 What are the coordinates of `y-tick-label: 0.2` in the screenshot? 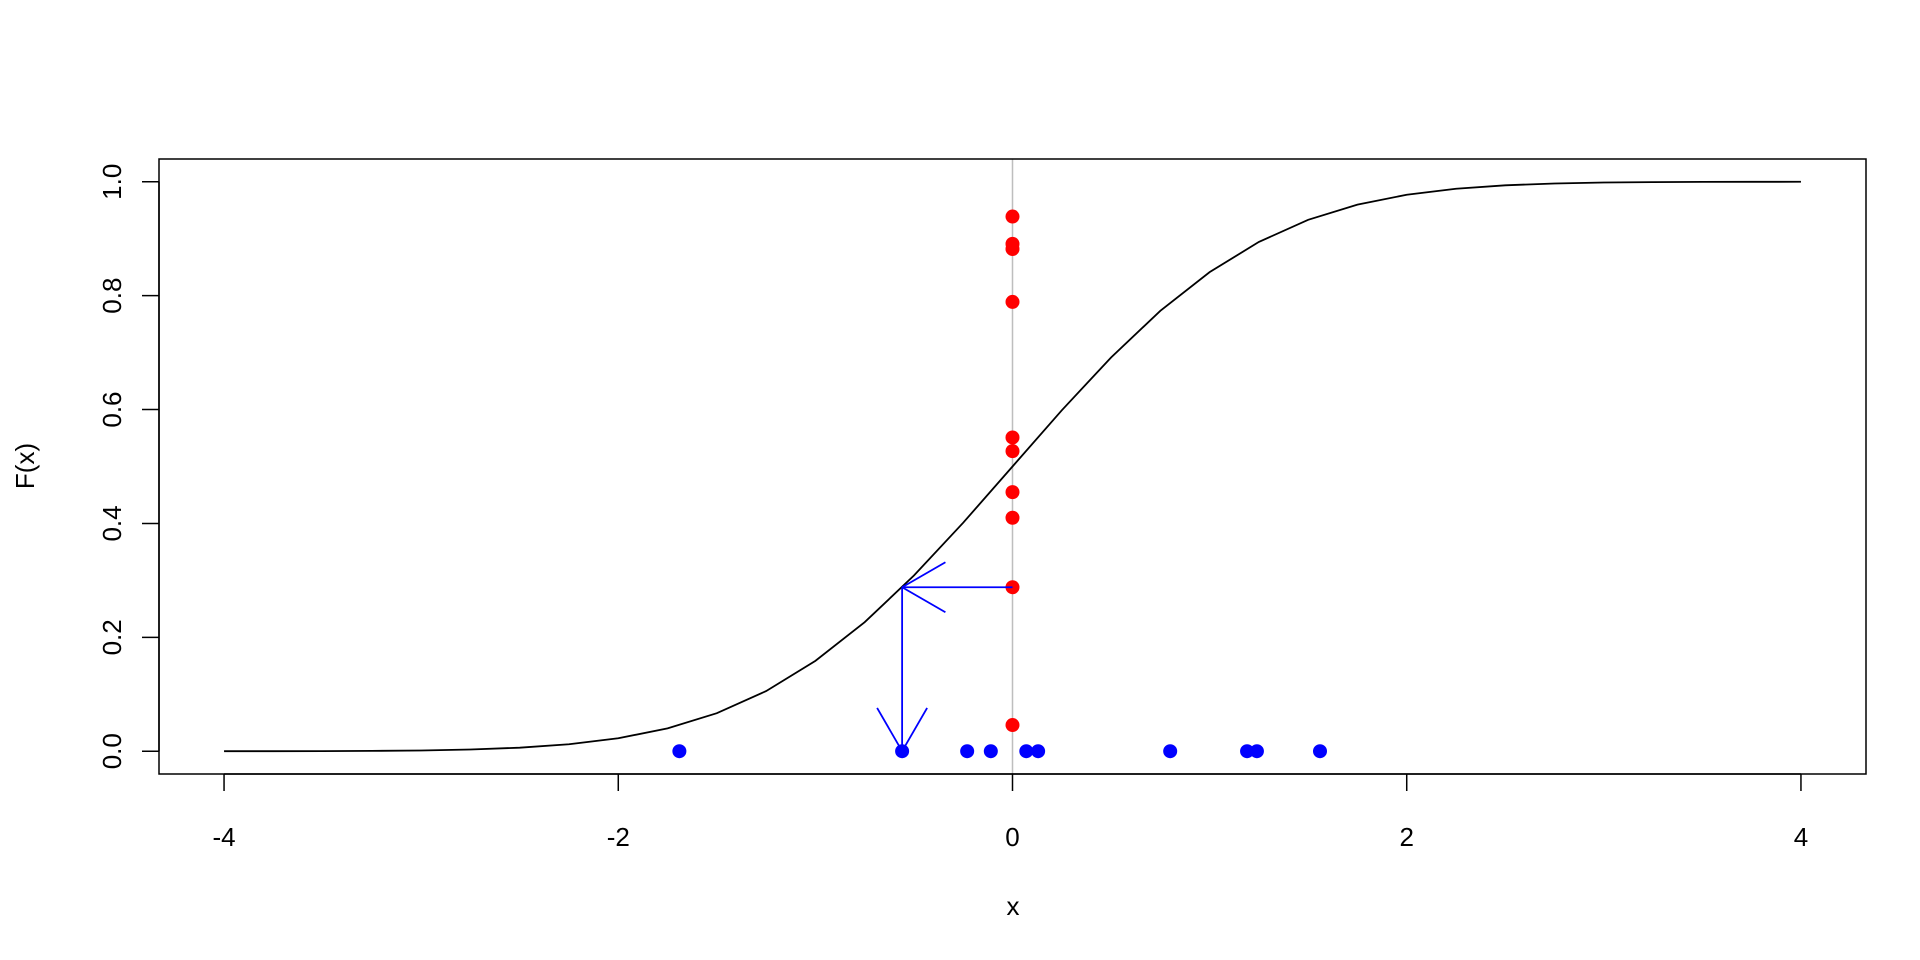 It's located at (112, 637).